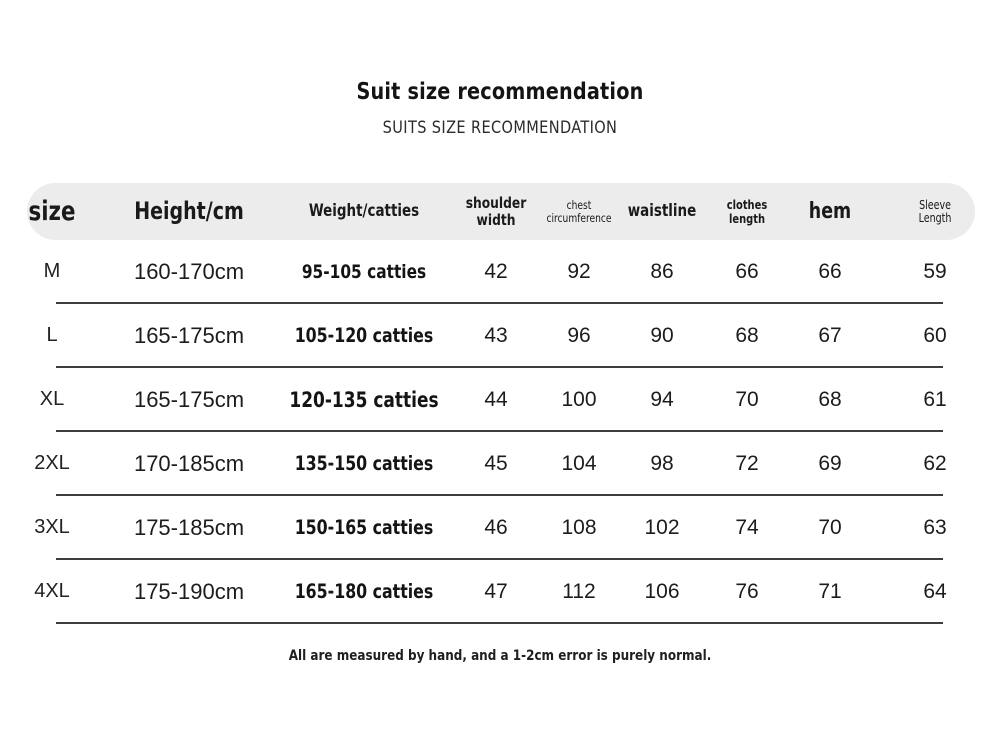 This screenshot has height=750, width=1000. Describe the element at coordinates (496, 271) in the screenshot. I see `cell-shoulder-width: 42` at that location.